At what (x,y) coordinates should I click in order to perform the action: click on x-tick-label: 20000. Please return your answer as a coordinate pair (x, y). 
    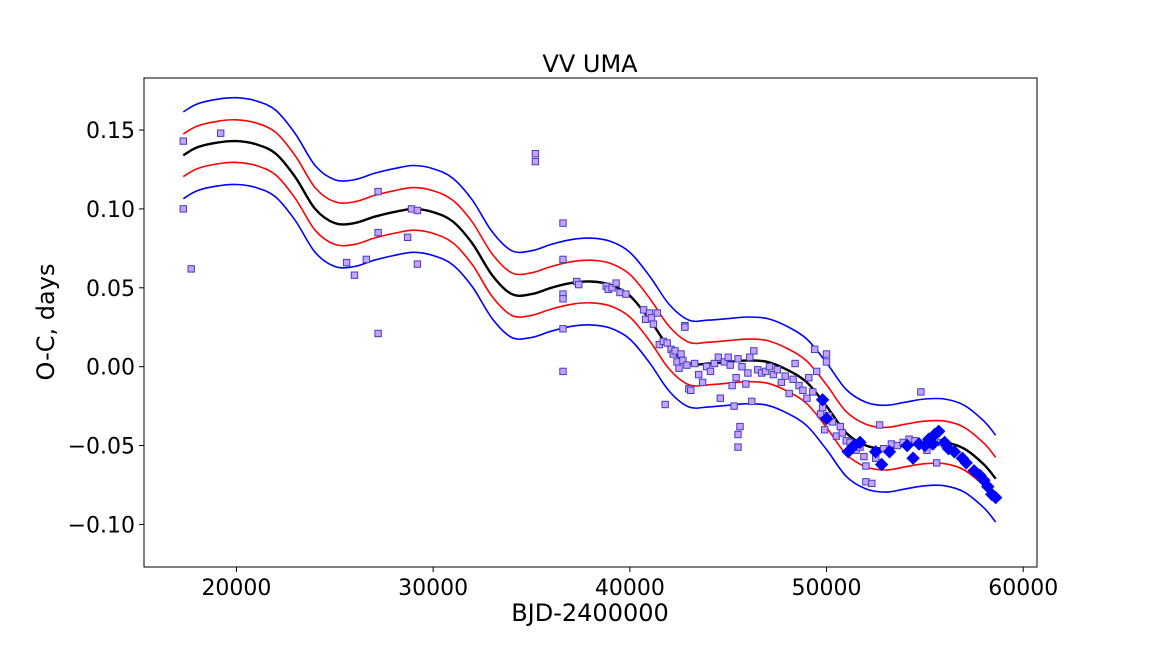
    Looking at the image, I should click on (236, 588).